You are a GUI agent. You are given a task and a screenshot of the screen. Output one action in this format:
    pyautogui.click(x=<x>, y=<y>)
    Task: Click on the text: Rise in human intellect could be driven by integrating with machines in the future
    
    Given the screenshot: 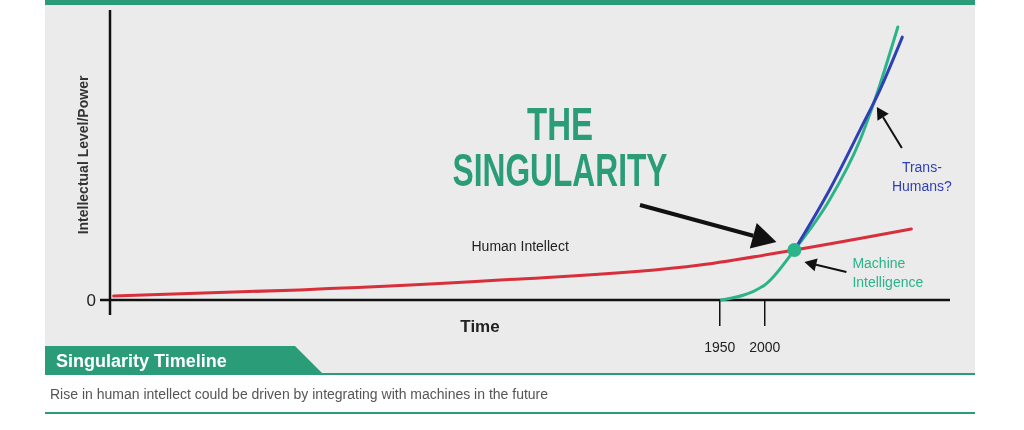 What is the action you would take?
    pyautogui.click(x=299, y=394)
    